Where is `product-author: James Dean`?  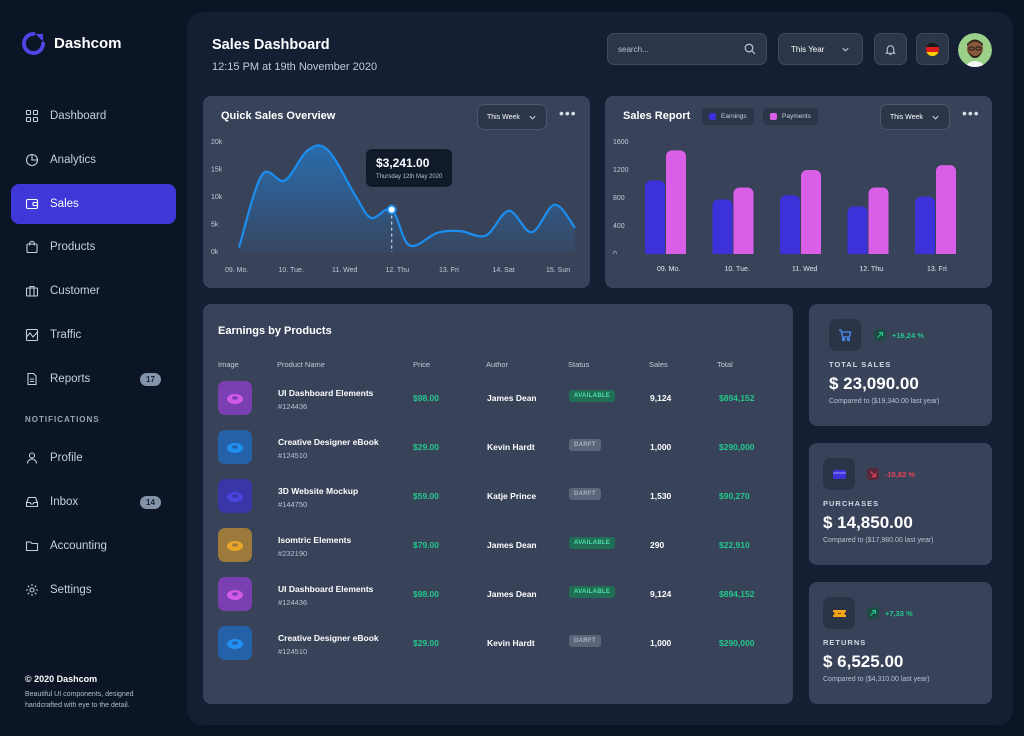
product-author: James Dean is located at coordinates (512, 398).